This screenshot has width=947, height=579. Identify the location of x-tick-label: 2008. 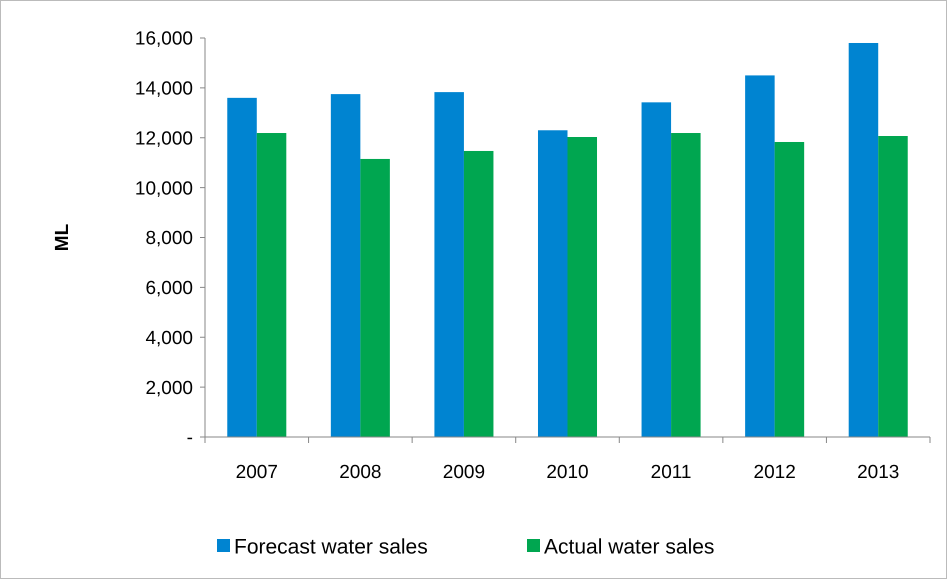
(360, 472).